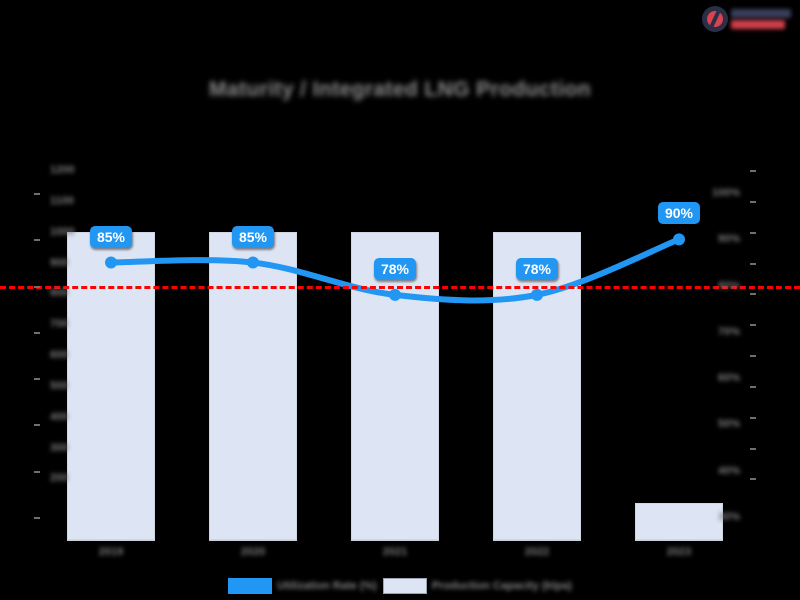  What do you see at coordinates (59, 447) in the screenshot?
I see `right-axis-9-label: 300` at bounding box center [59, 447].